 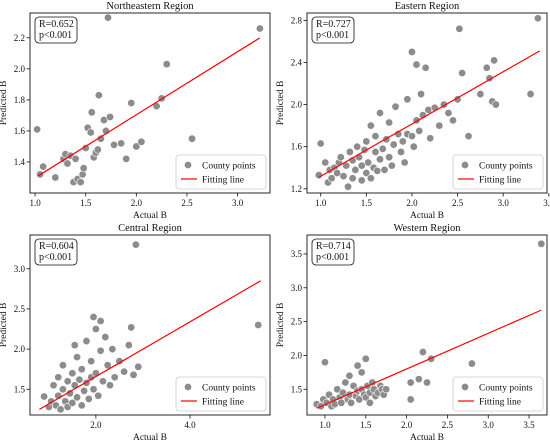 I want to click on legend-box, so click(x=221, y=394).